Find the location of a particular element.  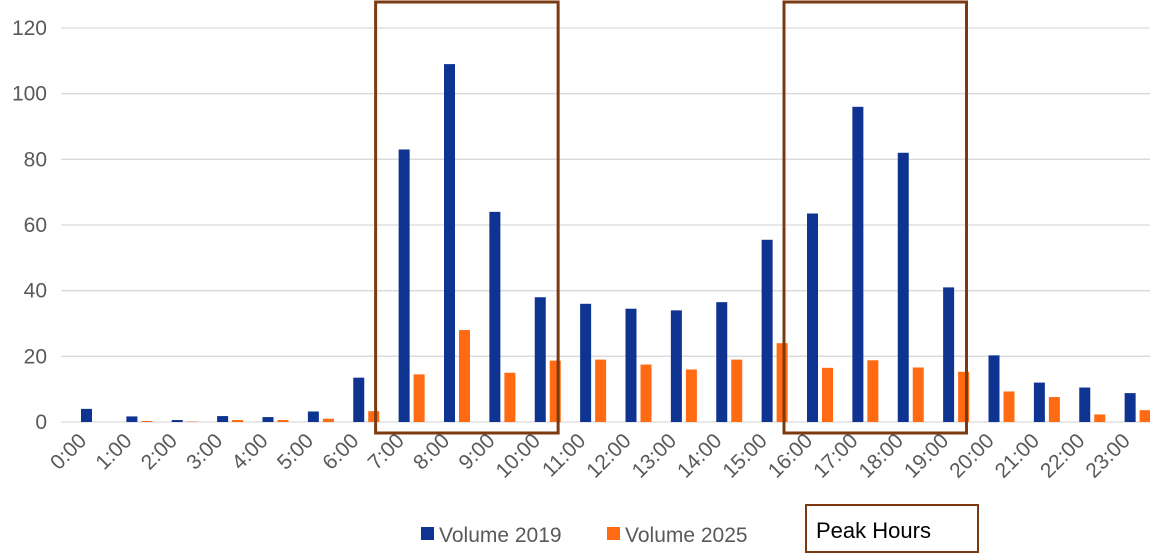

x-tick-label: 5:00 is located at coordinates (295, 451).